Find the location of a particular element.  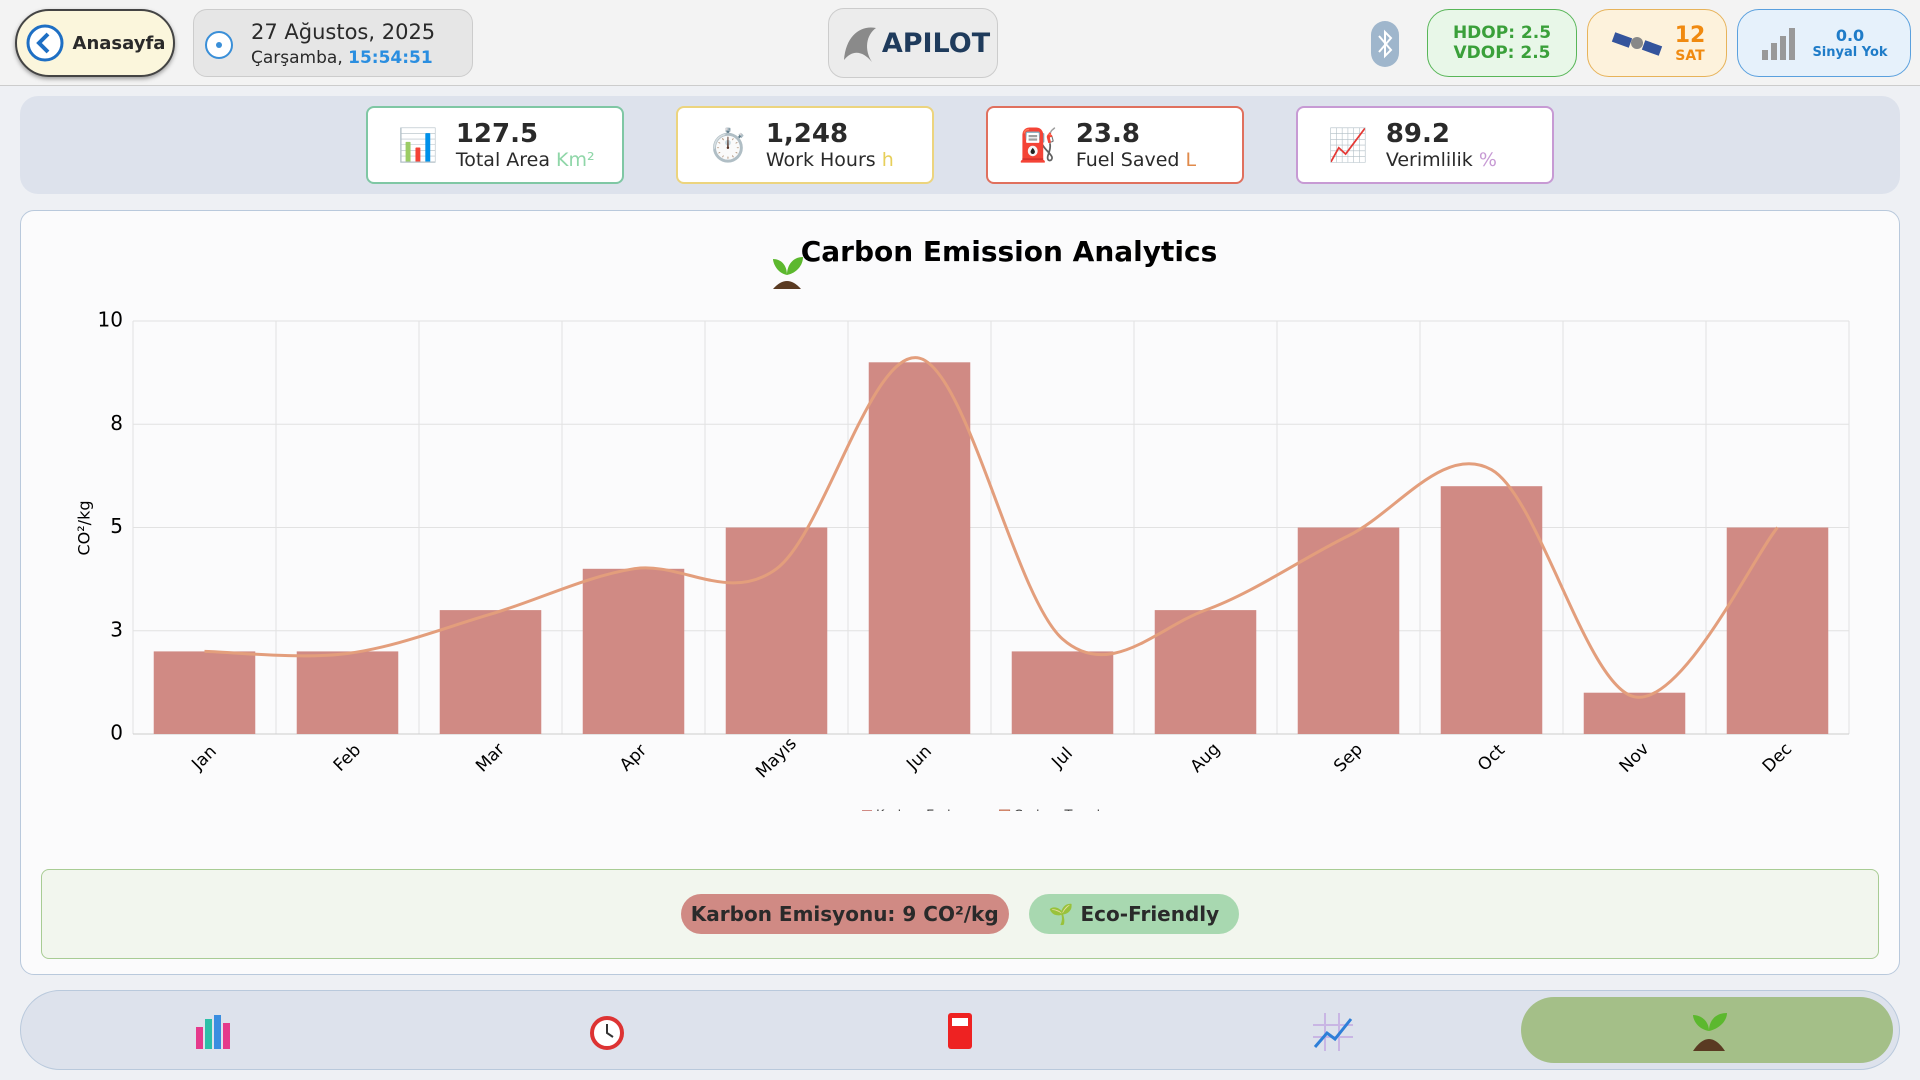

sat-count: 12 is located at coordinates (1690, 35).